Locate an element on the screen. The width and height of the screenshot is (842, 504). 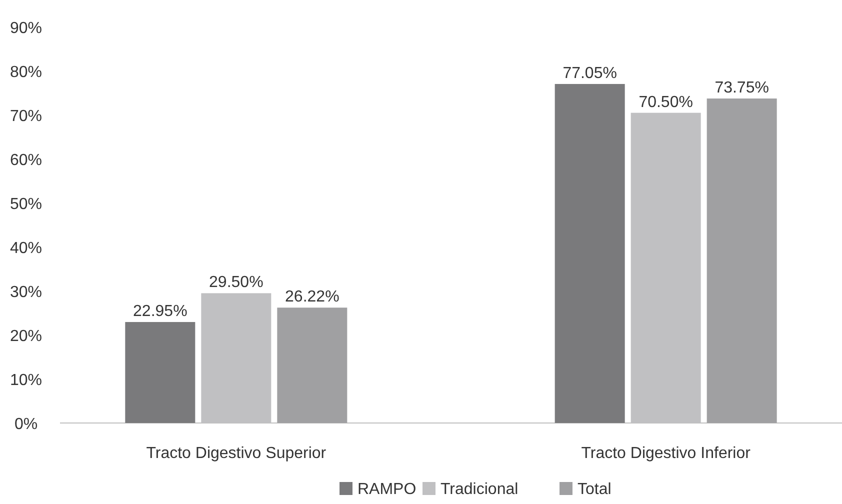
y-tick-label: 40% is located at coordinates (26, 248).